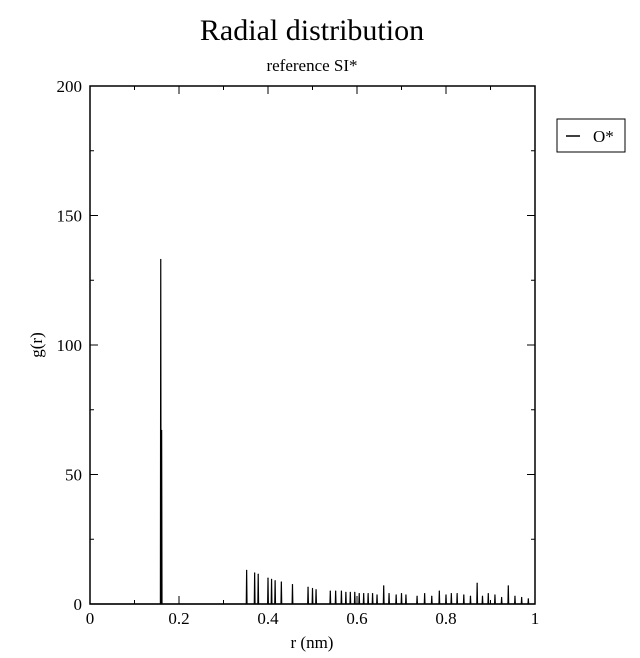 The width and height of the screenshot is (640, 658). I want to click on x-tick-label: 0.4, so click(268, 618).